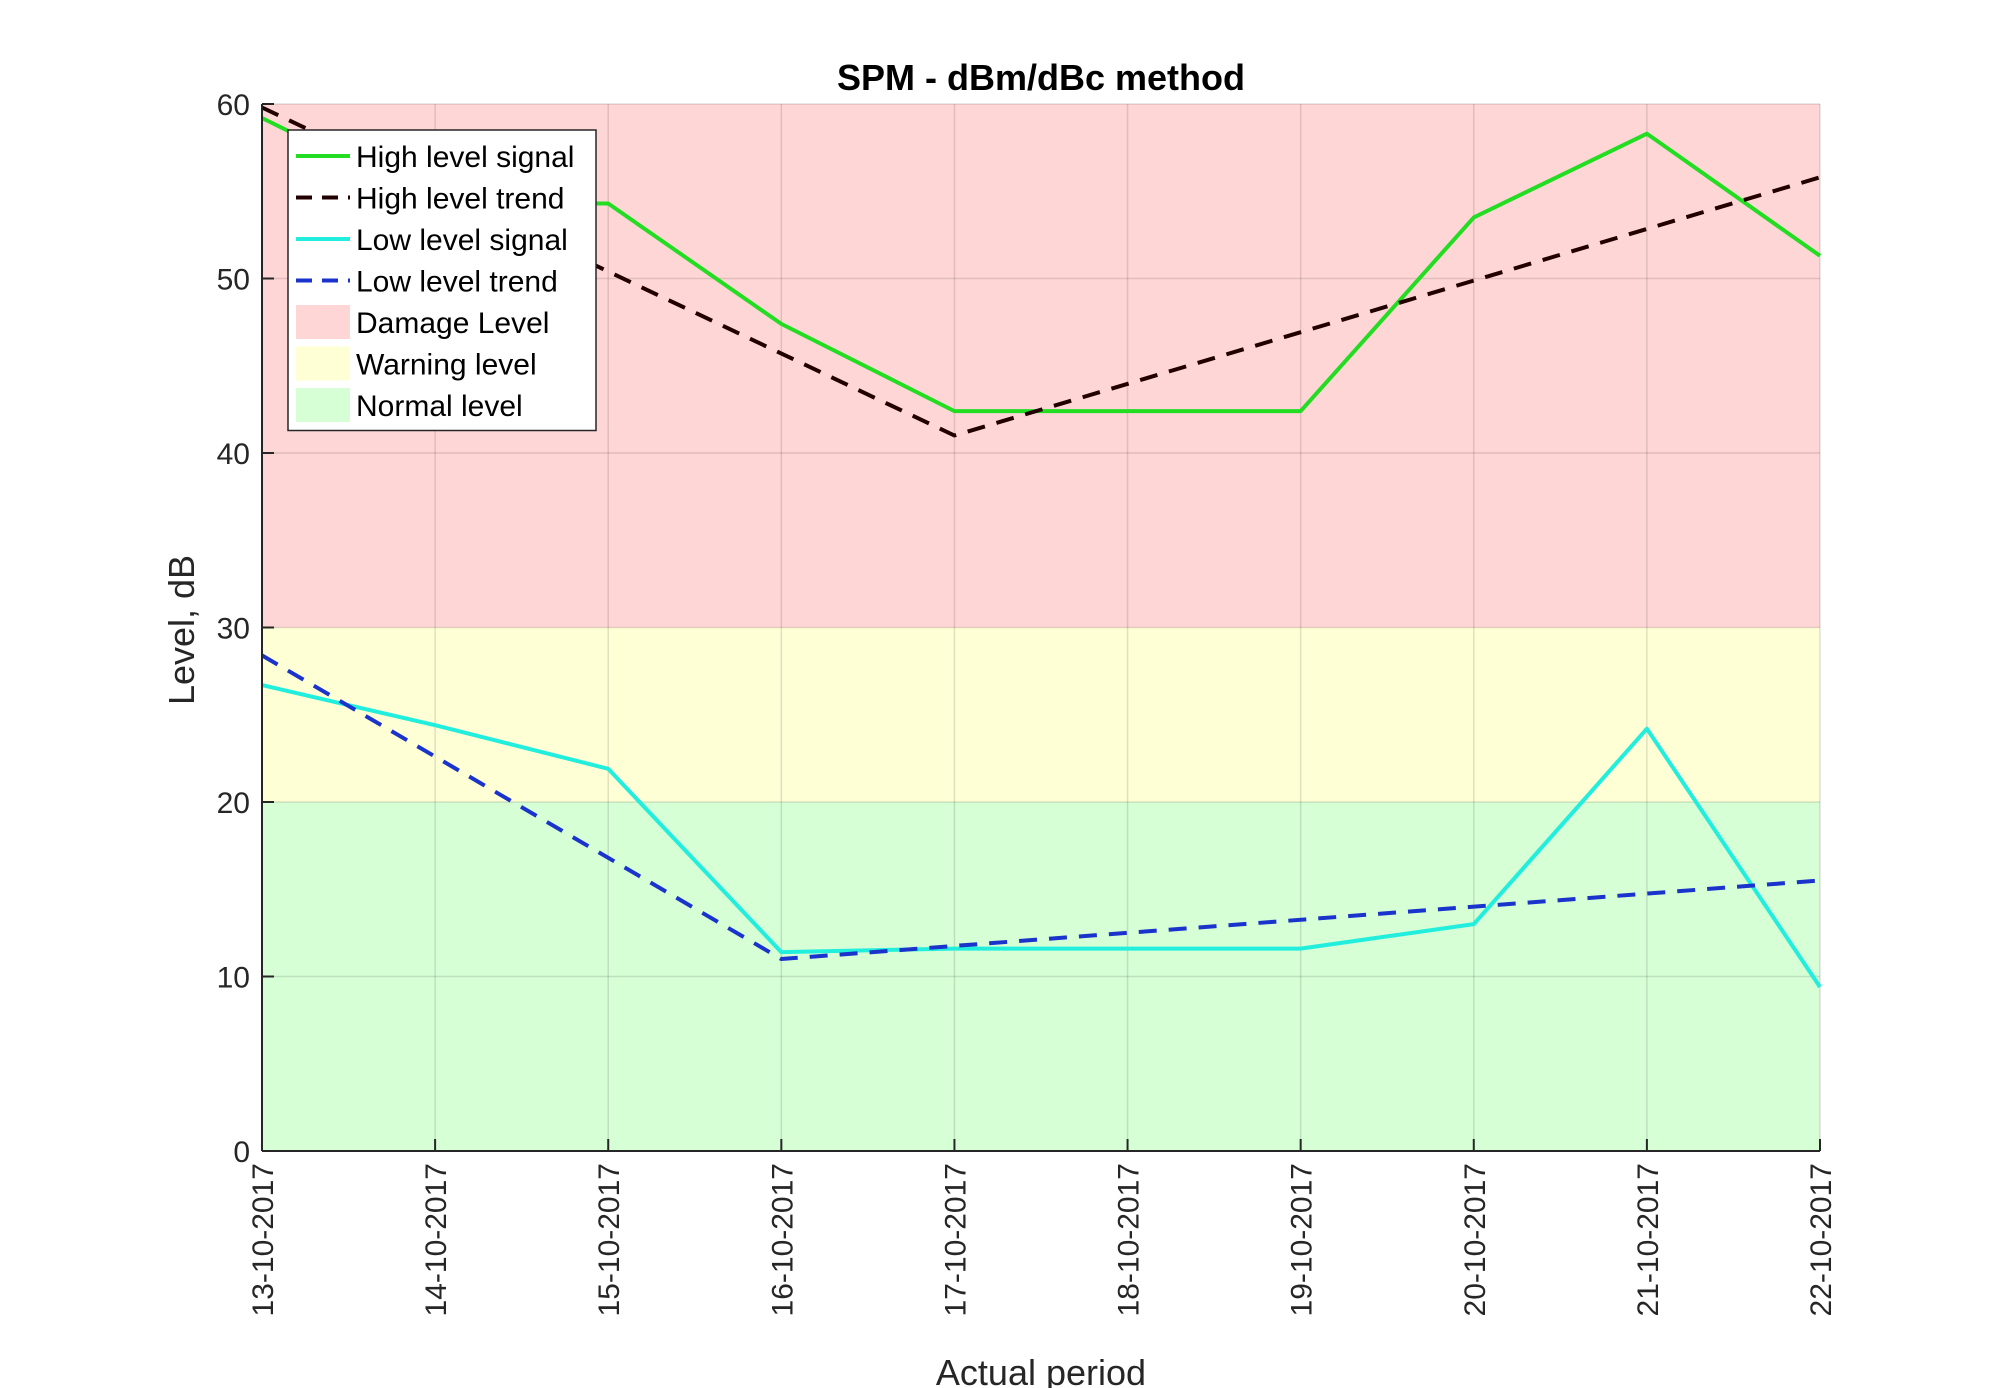 This screenshot has width=2000, height=1388. What do you see at coordinates (233, 803) in the screenshot?
I see `y-tick-label: 20` at bounding box center [233, 803].